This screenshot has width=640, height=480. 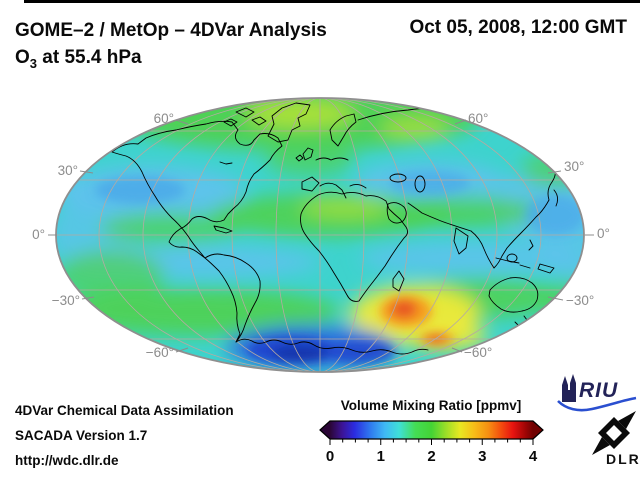 I want to click on riu-logo-text: RIU, so click(x=598, y=390).